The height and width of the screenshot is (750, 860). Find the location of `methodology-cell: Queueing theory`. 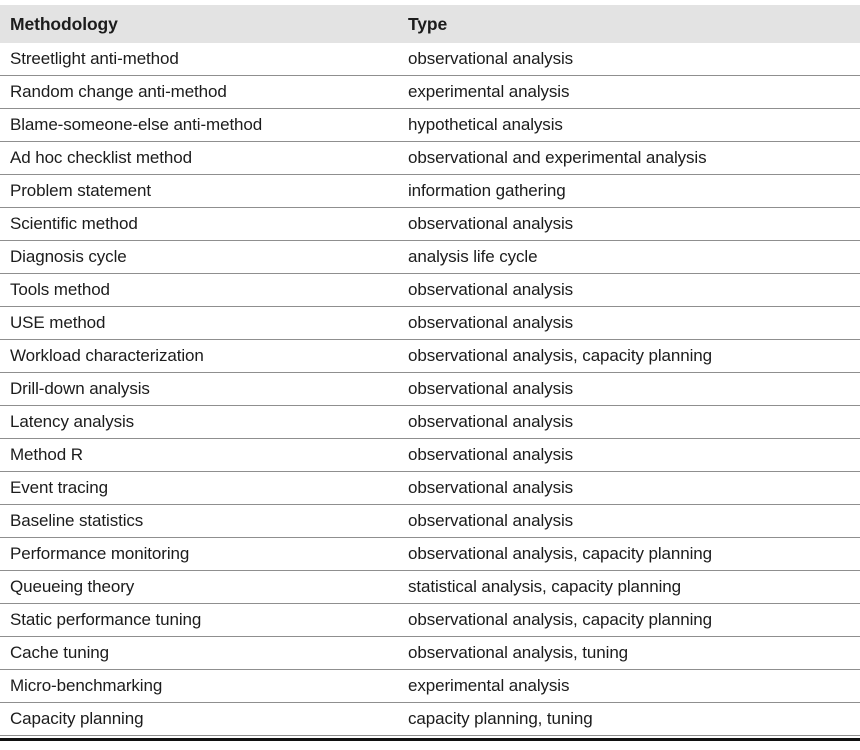

methodology-cell: Queueing theory is located at coordinates (72, 586).